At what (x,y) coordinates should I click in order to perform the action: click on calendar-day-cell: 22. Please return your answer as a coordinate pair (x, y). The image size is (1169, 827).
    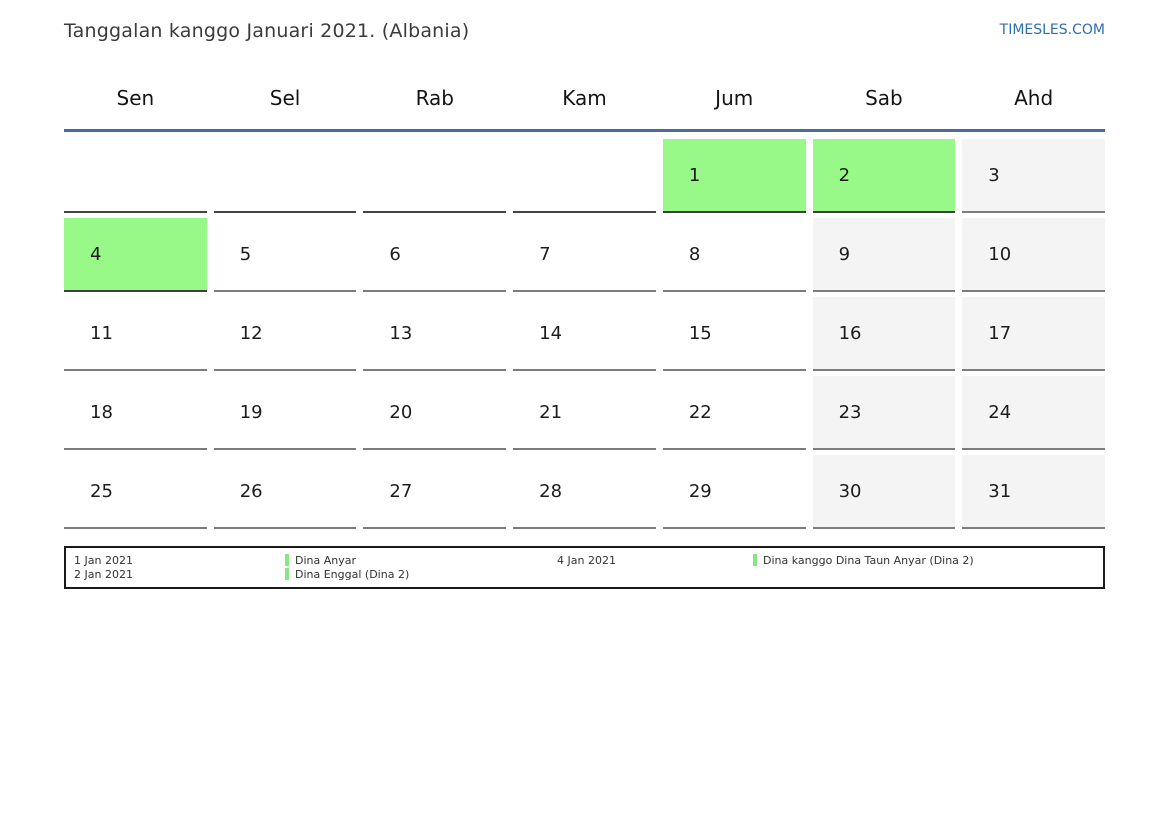
    Looking at the image, I should click on (734, 413).